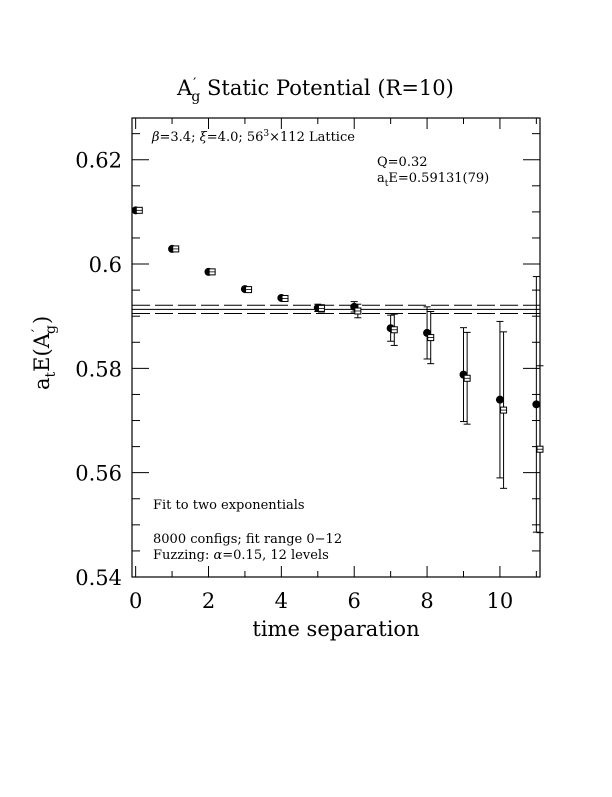 The image size is (612, 797). Describe the element at coordinates (98, 578) in the screenshot. I see `y-tick-label: 0.54` at that location.